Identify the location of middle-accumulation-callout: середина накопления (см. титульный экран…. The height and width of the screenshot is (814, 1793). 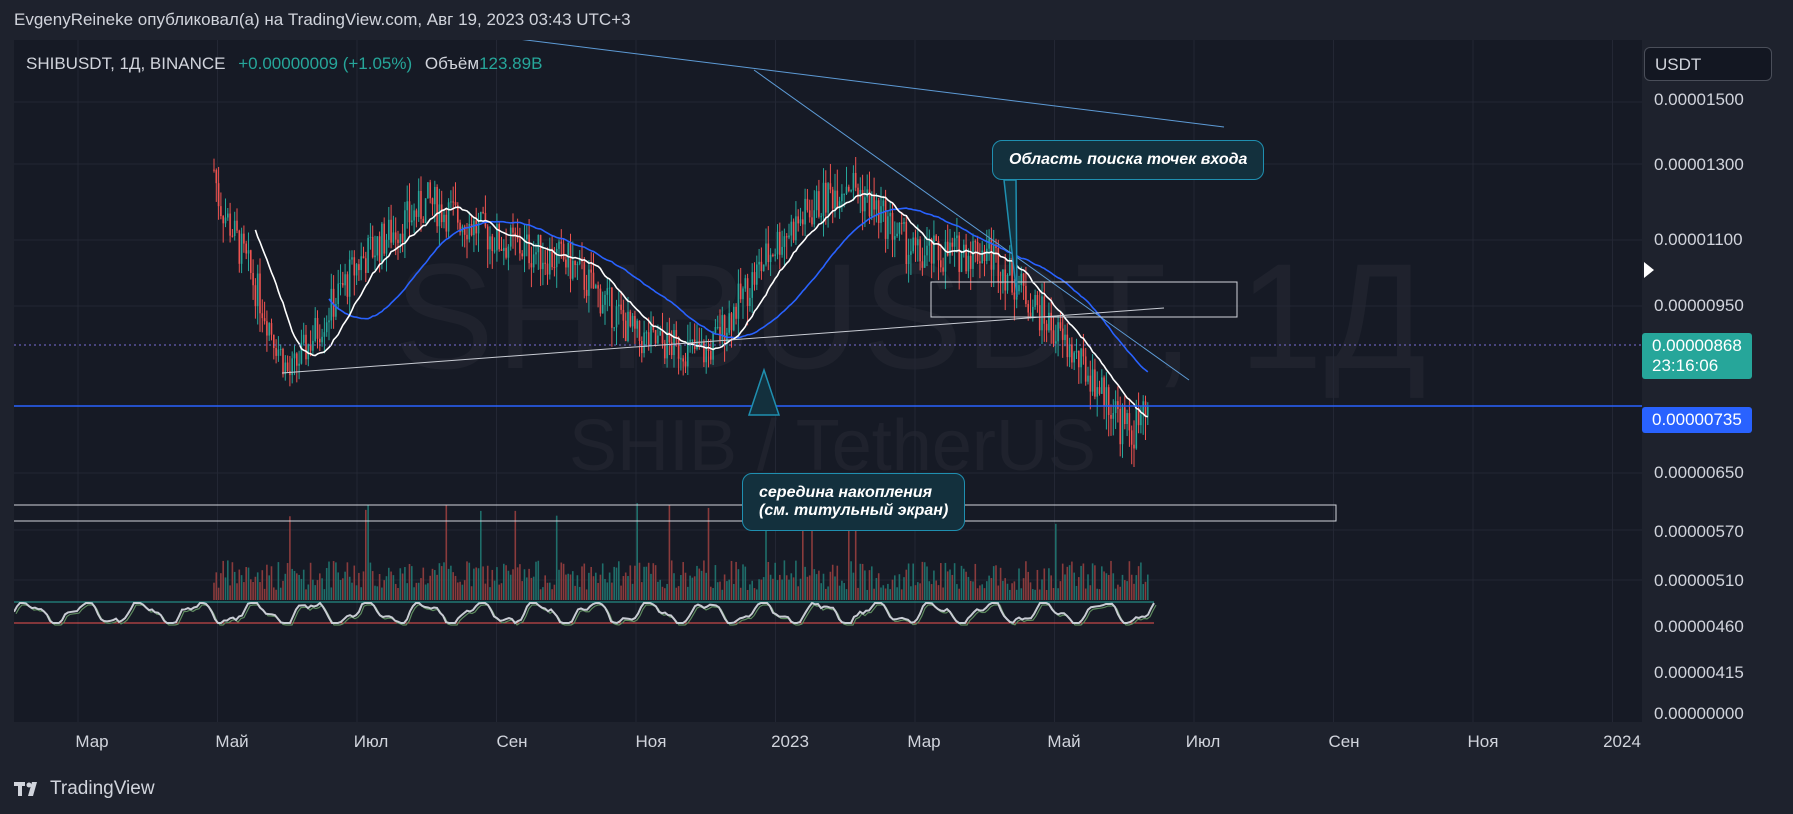
(854, 502).